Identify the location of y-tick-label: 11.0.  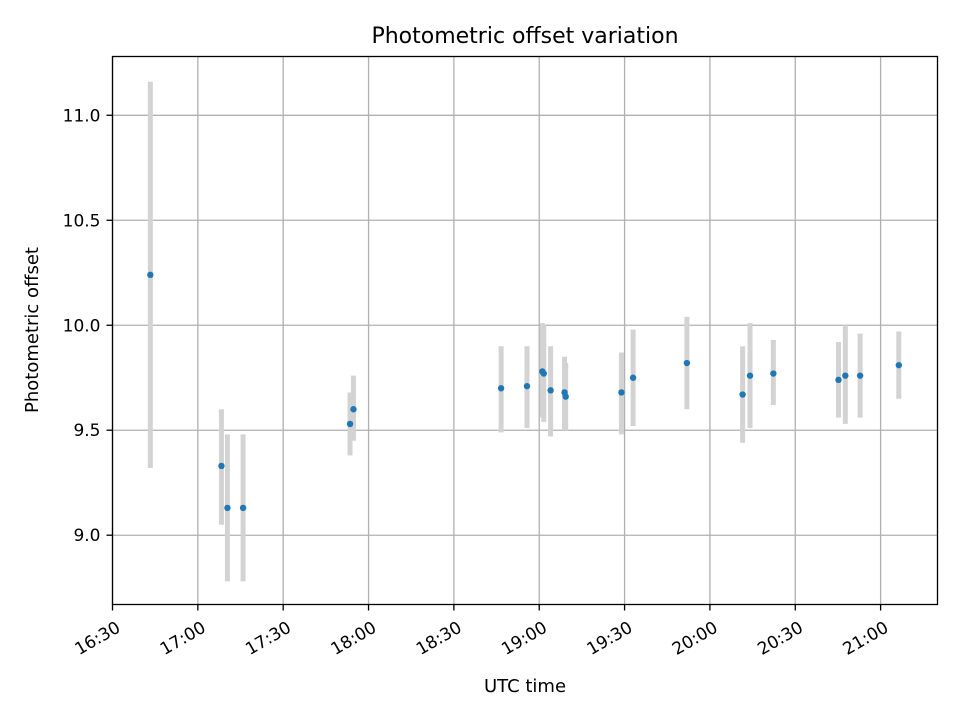
(82, 116).